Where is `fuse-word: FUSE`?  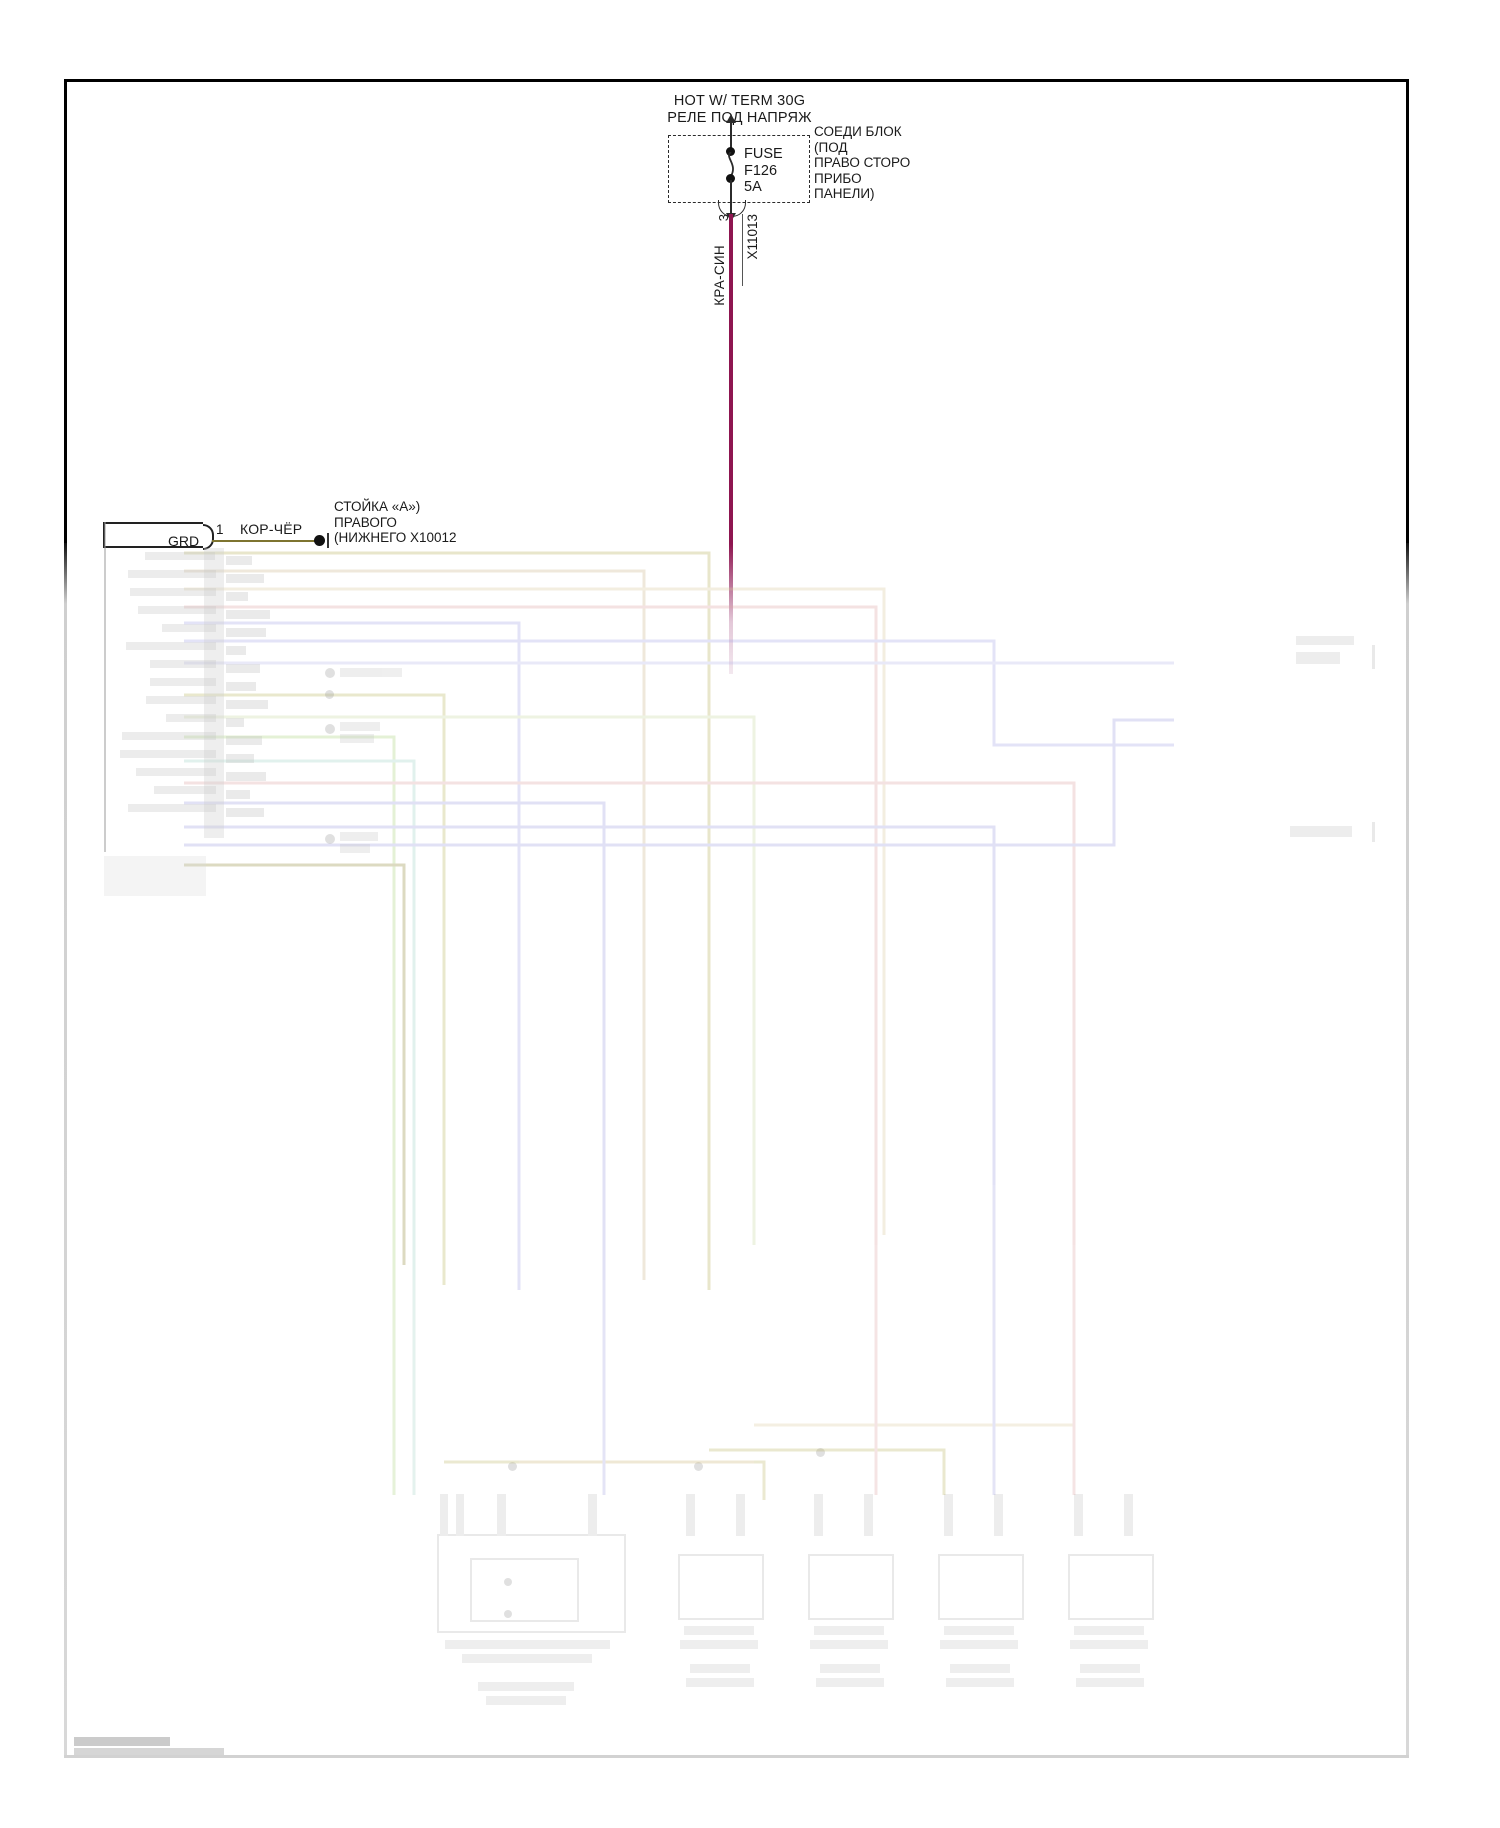
fuse-word: FUSE is located at coordinates (763, 154).